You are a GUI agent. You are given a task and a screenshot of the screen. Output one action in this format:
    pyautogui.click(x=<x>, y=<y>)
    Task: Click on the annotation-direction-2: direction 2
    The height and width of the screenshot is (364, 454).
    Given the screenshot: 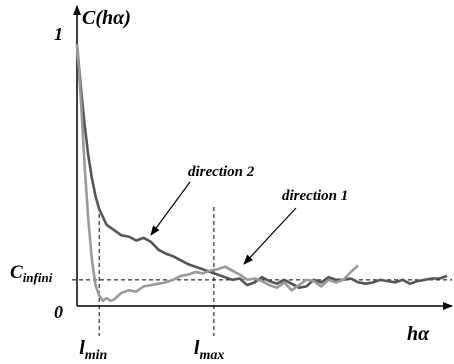 What is the action you would take?
    pyautogui.click(x=221, y=172)
    